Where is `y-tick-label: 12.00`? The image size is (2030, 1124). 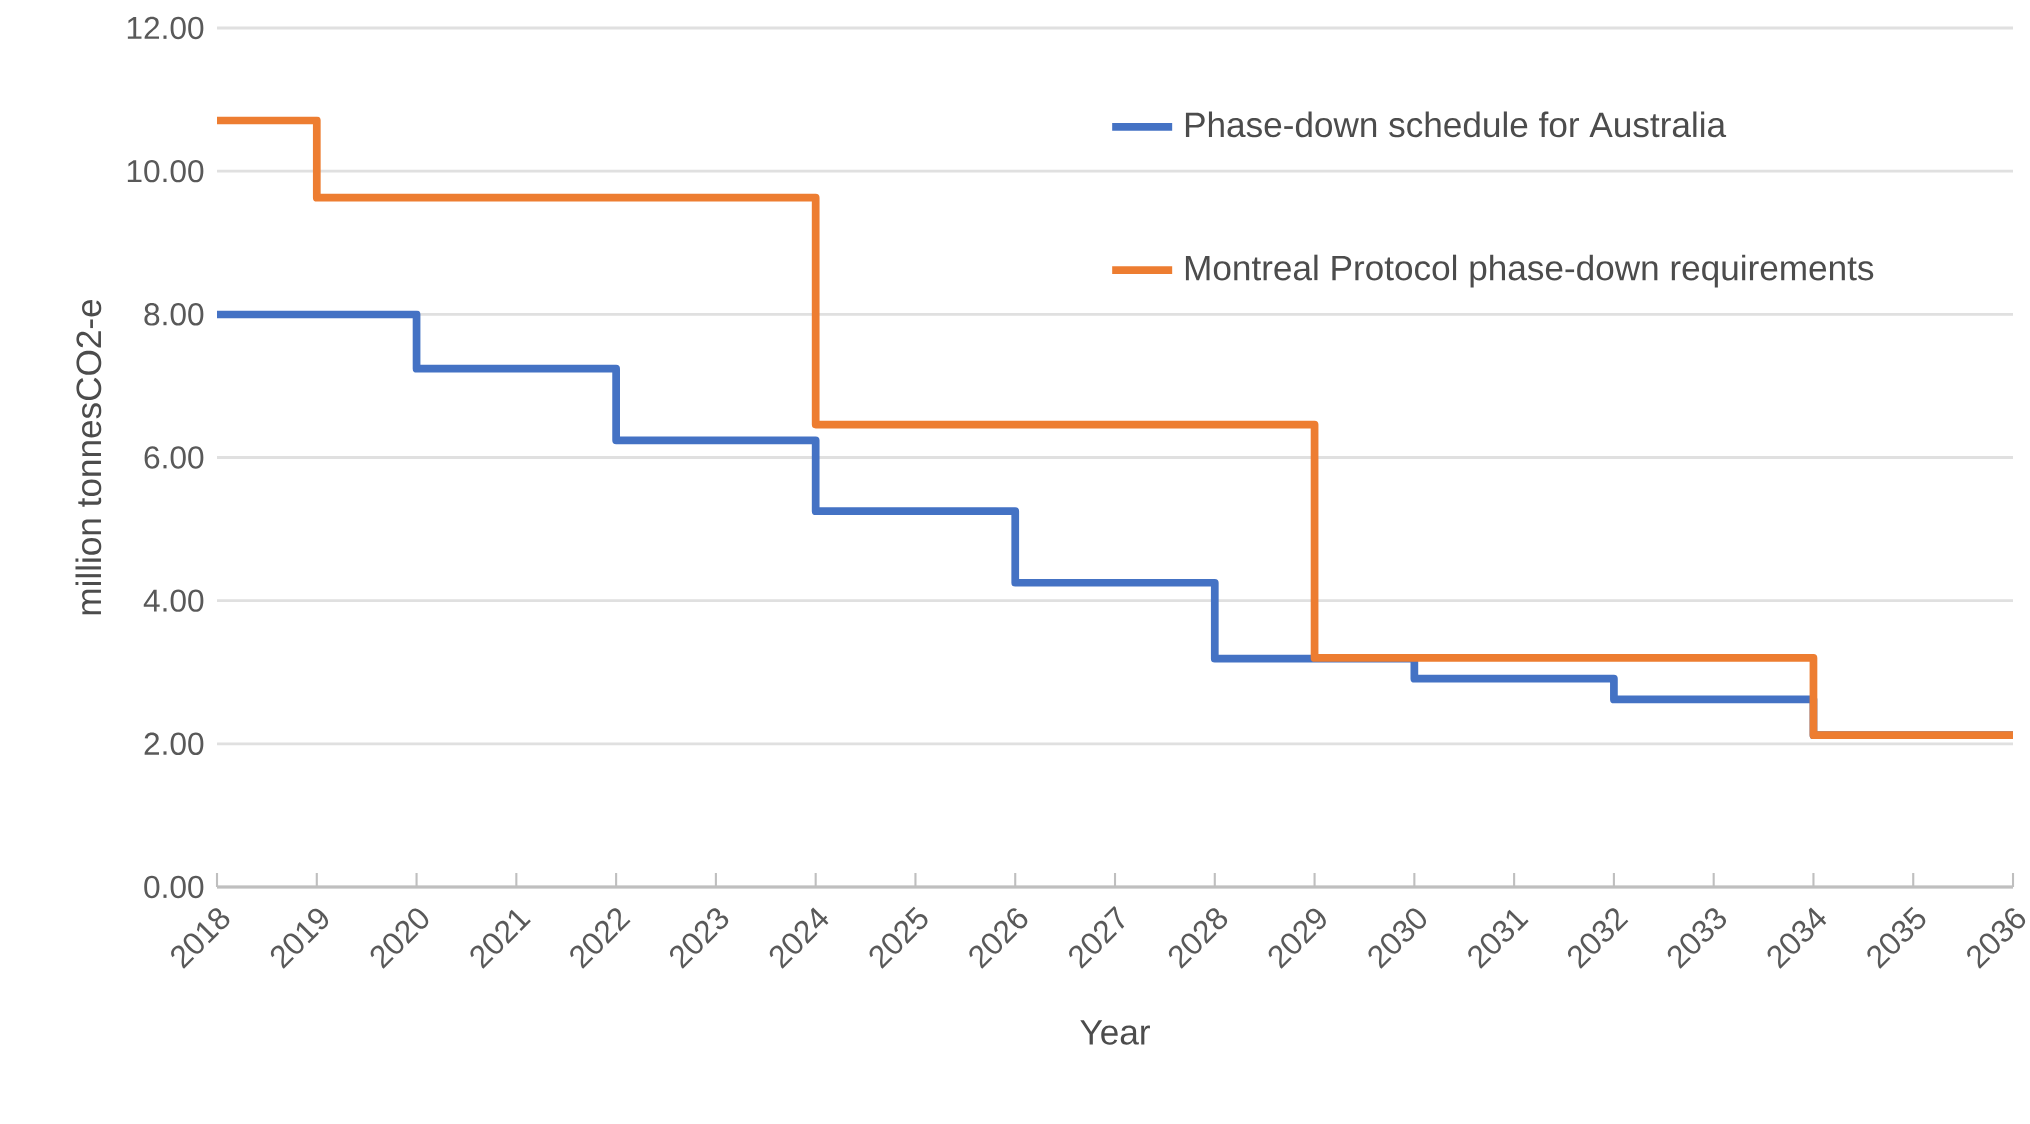
y-tick-label: 12.00 is located at coordinates (165, 28).